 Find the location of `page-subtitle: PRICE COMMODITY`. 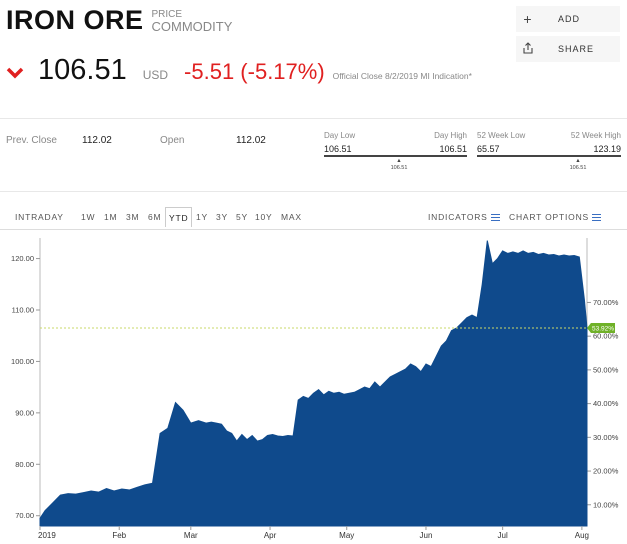

page-subtitle: PRICE COMMODITY is located at coordinates (192, 21).